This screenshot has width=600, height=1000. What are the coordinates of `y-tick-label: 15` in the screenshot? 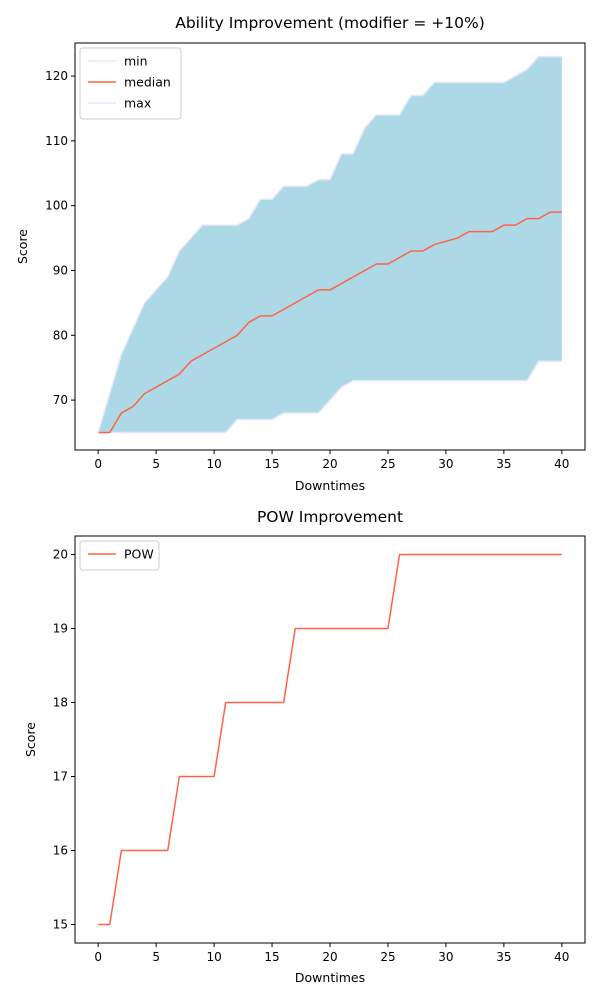 It's located at (60, 925).